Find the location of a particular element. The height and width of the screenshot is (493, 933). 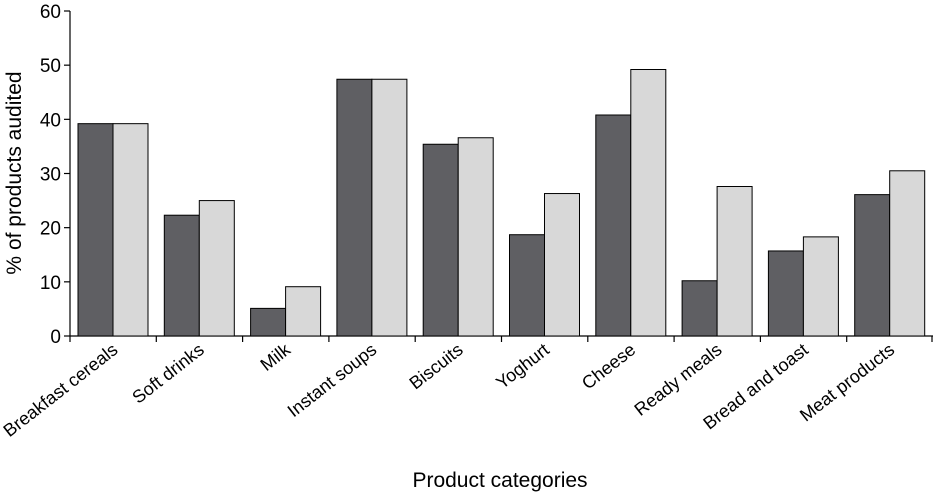

bar-2-breakfast-cereals is located at coordinates (130, 230).